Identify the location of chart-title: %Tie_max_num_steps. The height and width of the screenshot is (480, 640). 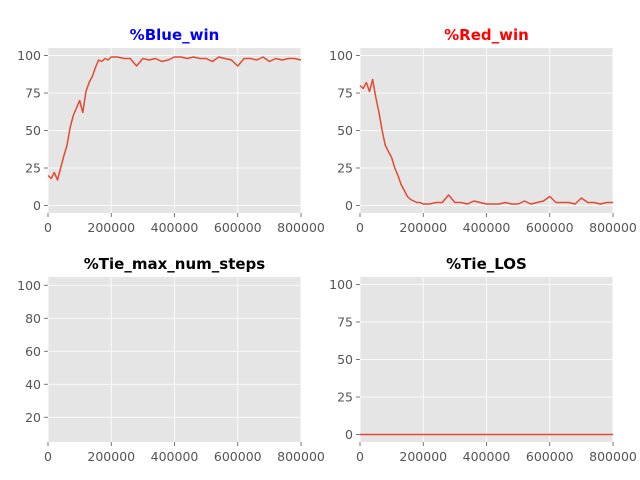
(175, 264).